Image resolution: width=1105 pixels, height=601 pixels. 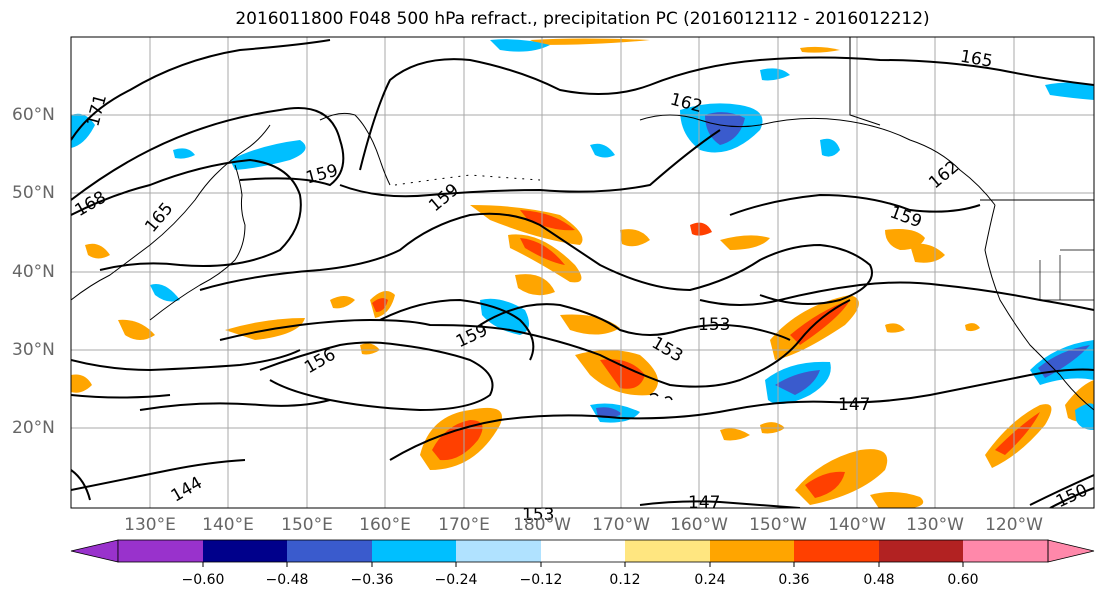 What do you see at coordinates (865, 81) in the screenshot?
I see `border-alaska-canada` at bounding box center [865, 81].